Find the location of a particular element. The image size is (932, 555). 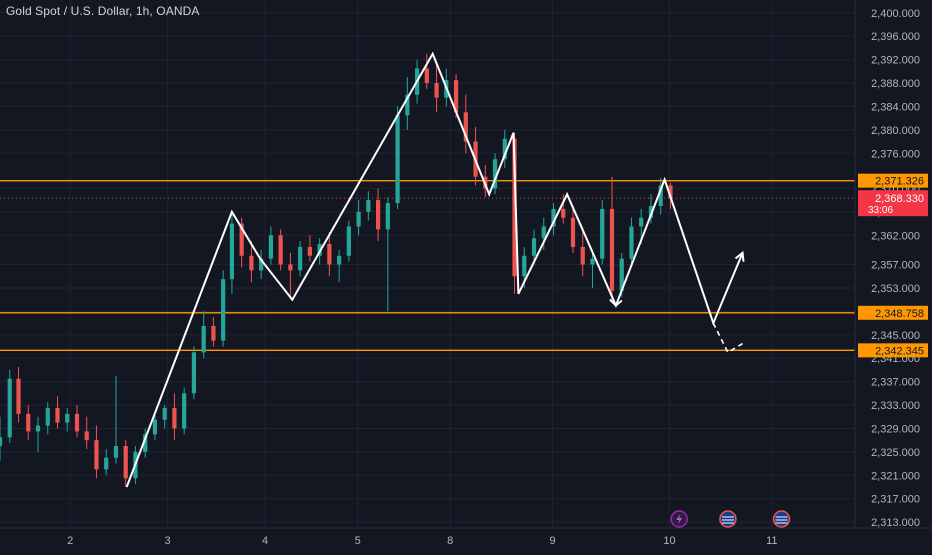

event-markers is located at coordinates (730, 519).